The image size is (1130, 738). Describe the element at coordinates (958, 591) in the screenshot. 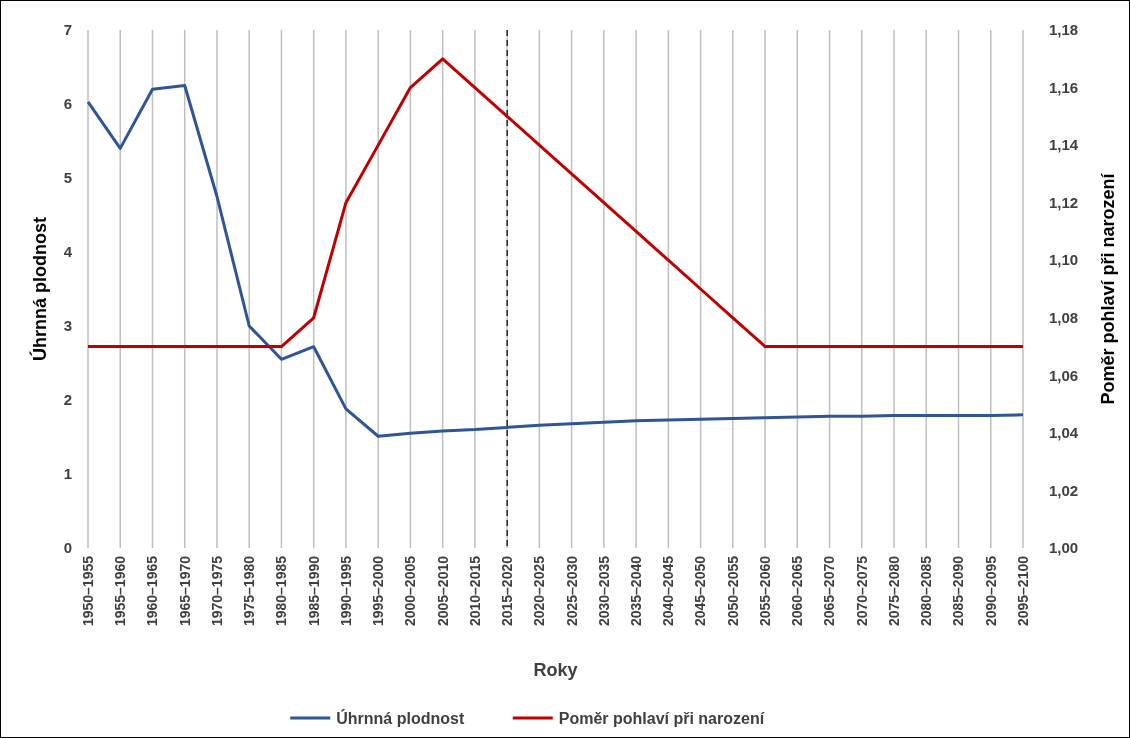

I see `x-tick-label: 2085–2090` at that location.